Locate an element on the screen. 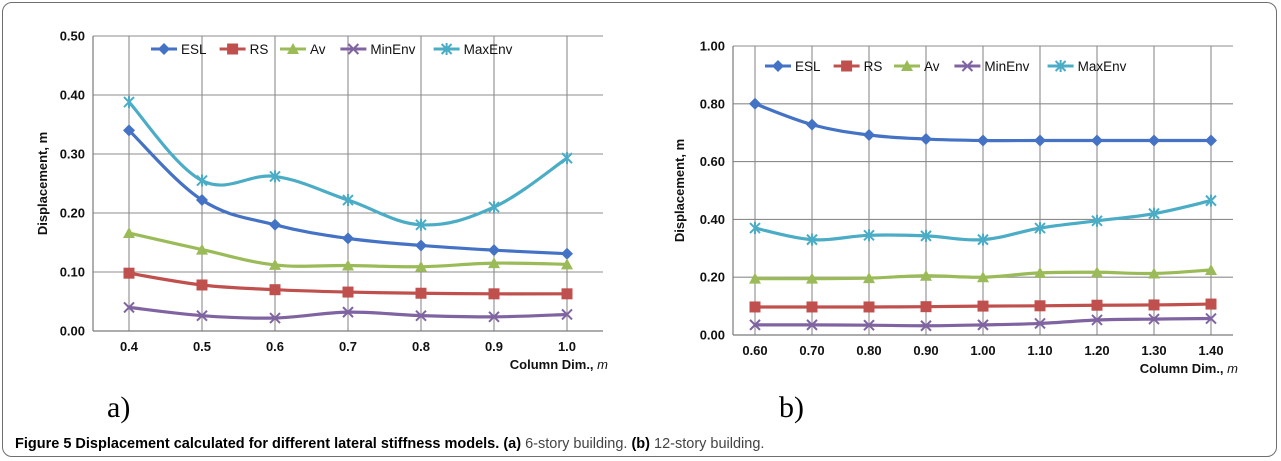 The height and width of the screenshot is (461, 1281). chart-b-x-tick-label: 0.70 is located at coordinates (811, 350).